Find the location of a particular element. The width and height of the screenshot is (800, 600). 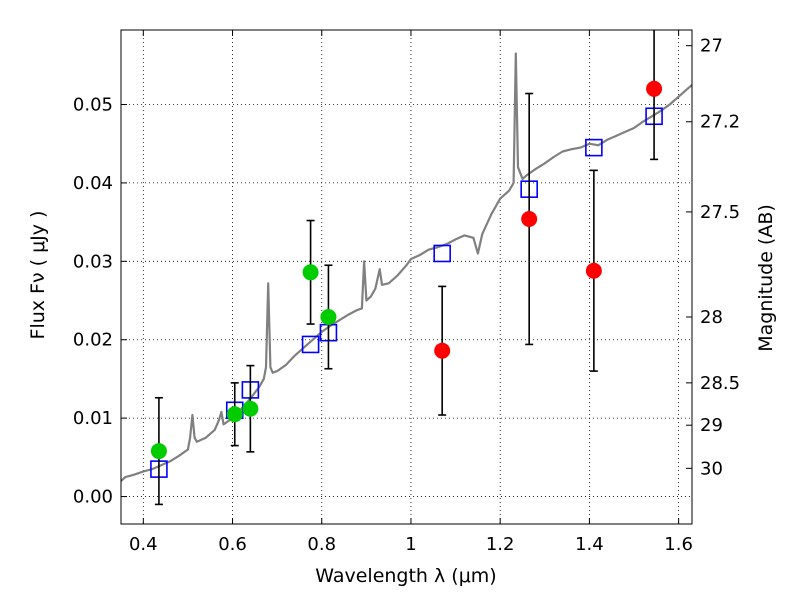

x-tick-label: 1 is located at coordinates (410, 544).